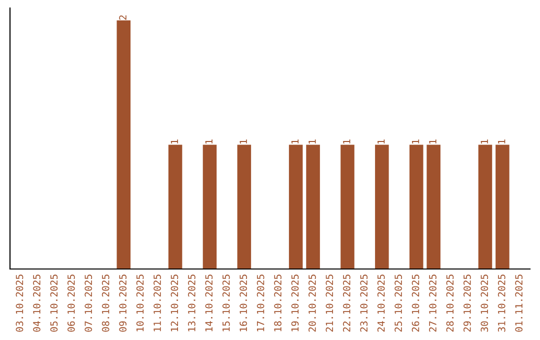  What do you see at coordinates (174, 303) in the screenshot?
I see `x-tick-label: 12.10.2025` at bounding box center [174, 303].